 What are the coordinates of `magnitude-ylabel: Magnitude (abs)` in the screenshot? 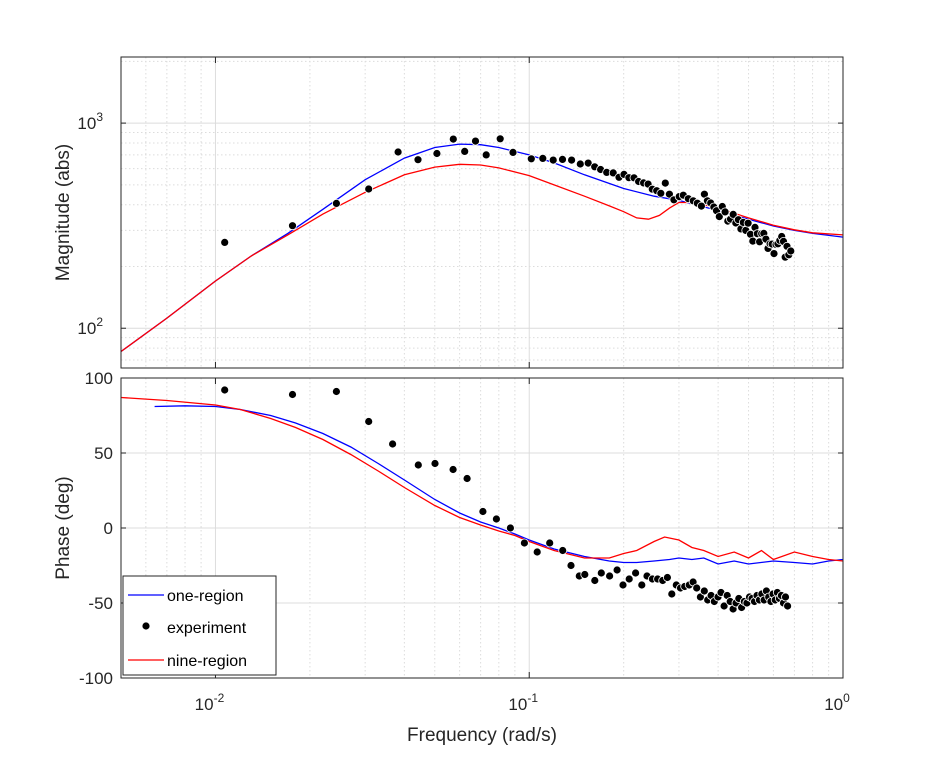 It's located at (63, 212).